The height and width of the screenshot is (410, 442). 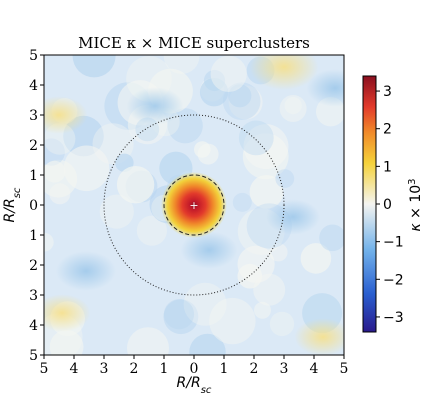 I want to click on colorbar-label: κ × 103, so click(x=416, y=204).